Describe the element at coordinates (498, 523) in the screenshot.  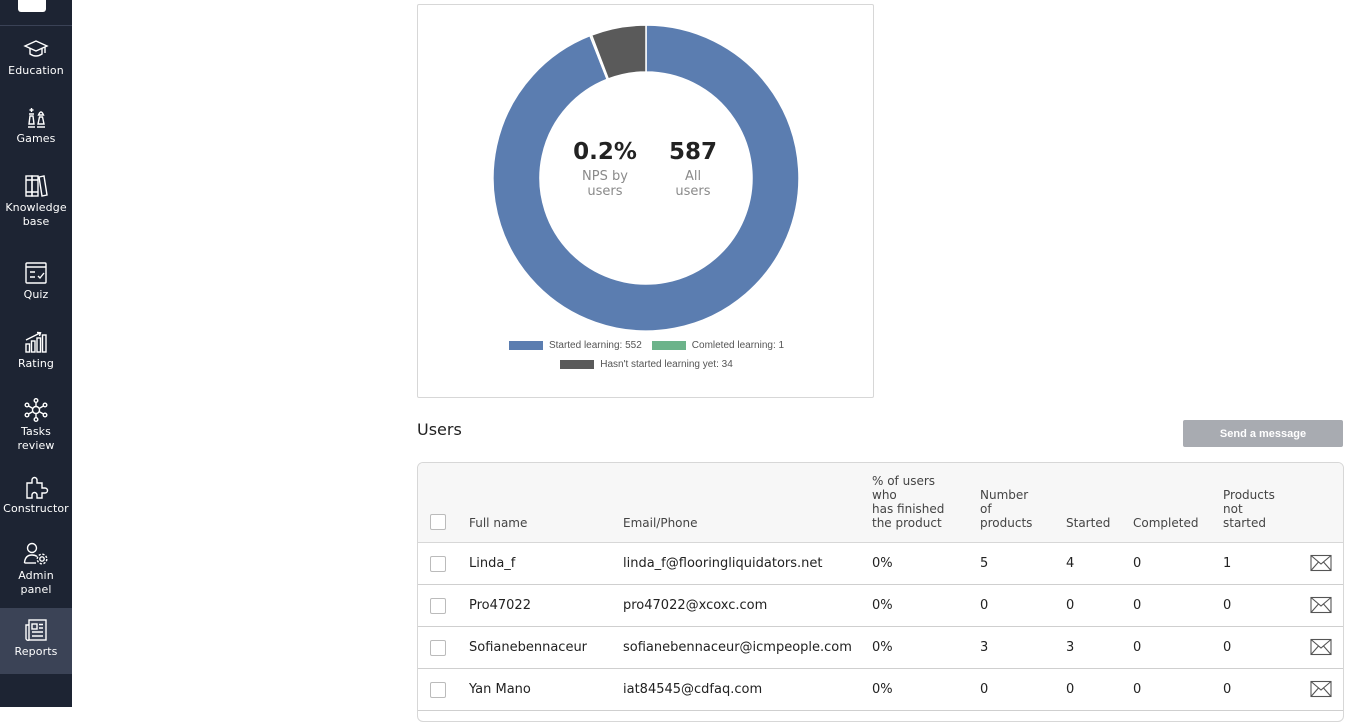
I see `column-header-full-name: Full name` at that location.